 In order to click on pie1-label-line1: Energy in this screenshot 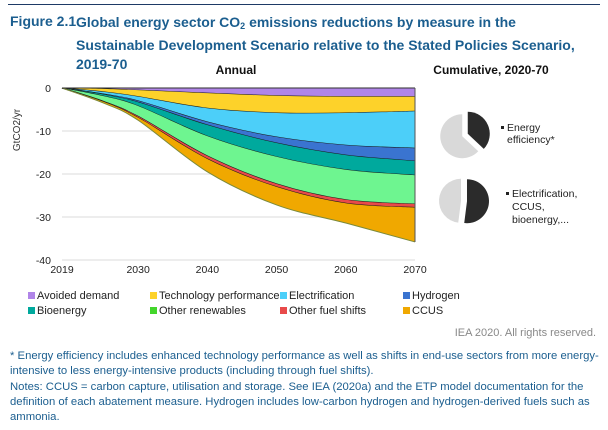, I will do `click(524, 128)`.